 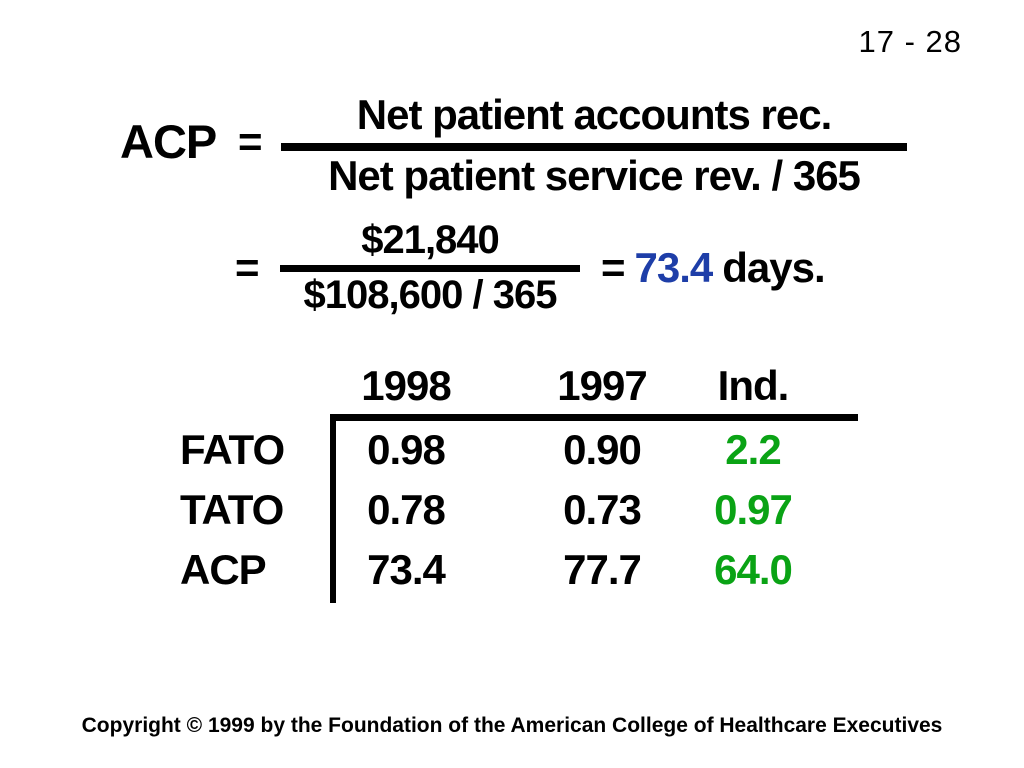 I want to click on calculation-equals-sign: =, so click(x=247, y=267).